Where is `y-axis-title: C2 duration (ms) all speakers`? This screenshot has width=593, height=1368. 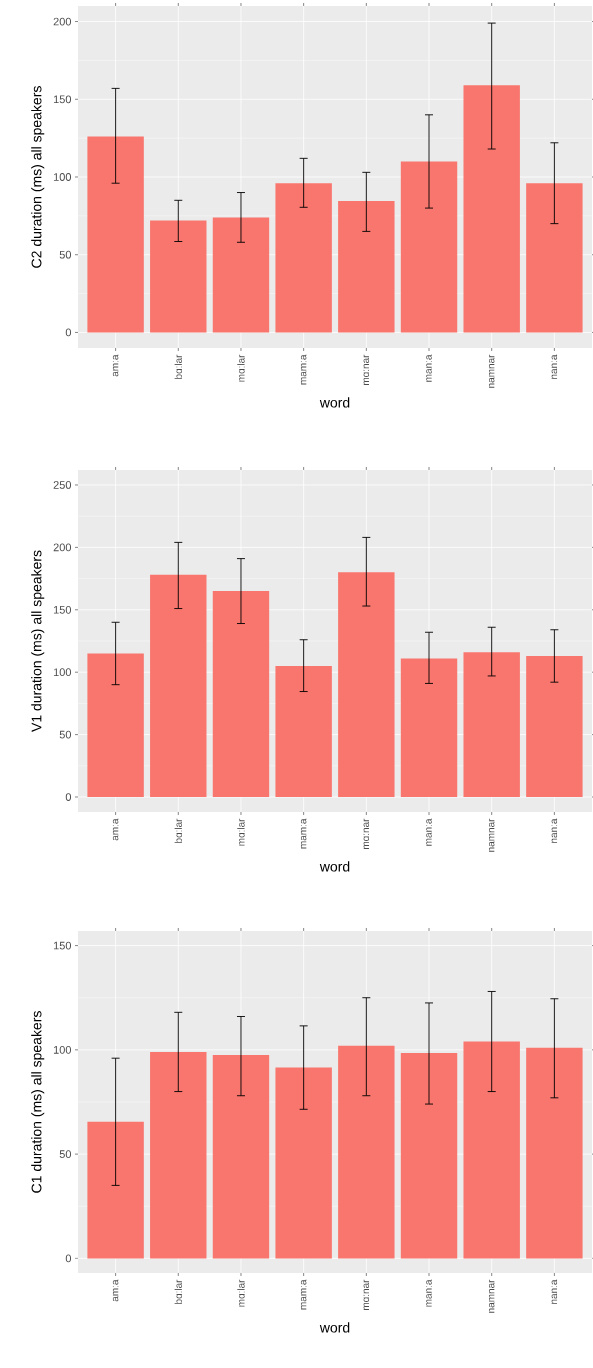 y-axis-title: C2 duration (ms) all speakers is located at coordinates (38, 177).